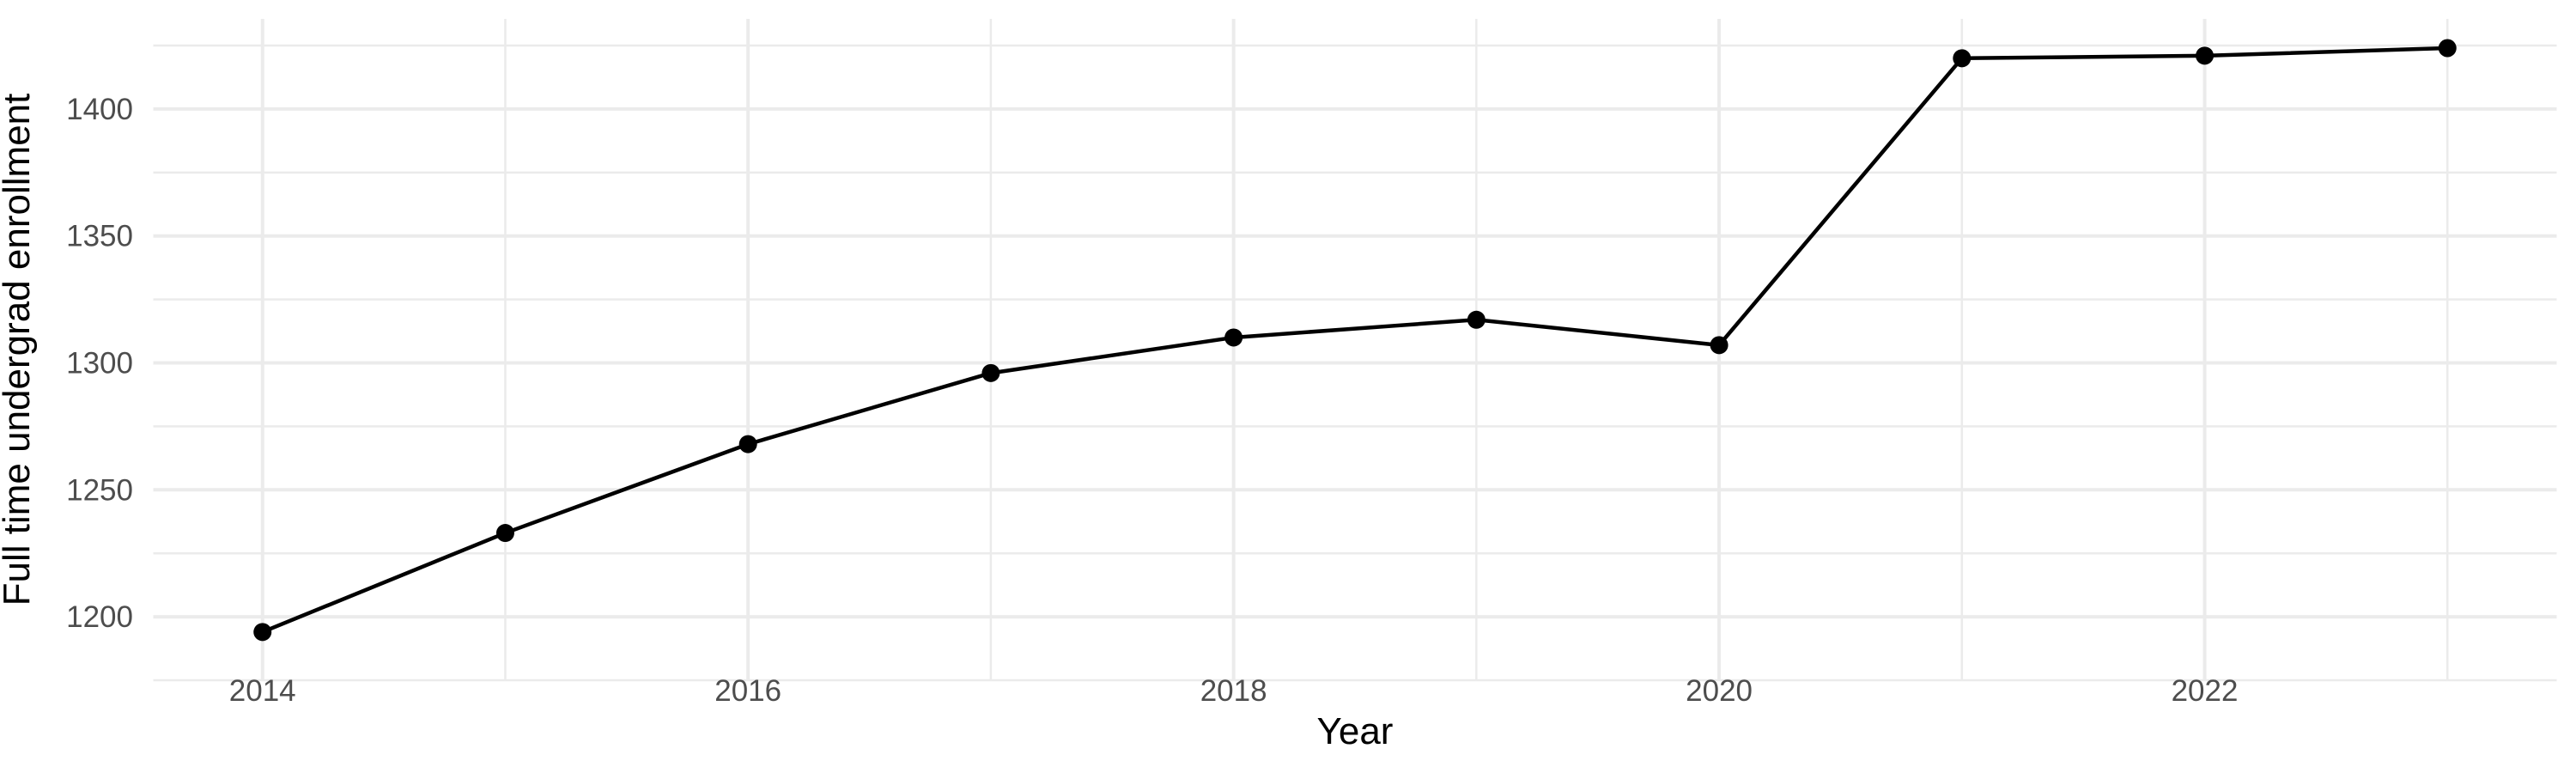  Describe the element at coordinates (99, 617) in the screenshot. I see `y-tick-label: 1200` at that location.